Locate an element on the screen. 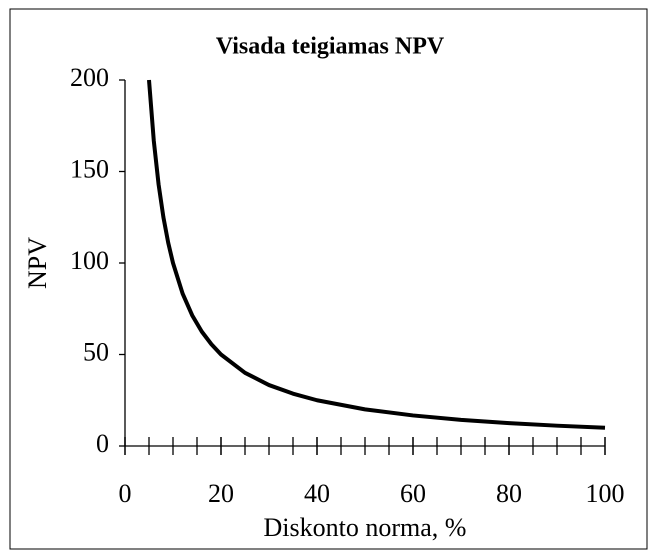 The width and height of the screenshot is (657, 554). chart-title: Visada teigiamas NPV is located at coordinates (330, 47).